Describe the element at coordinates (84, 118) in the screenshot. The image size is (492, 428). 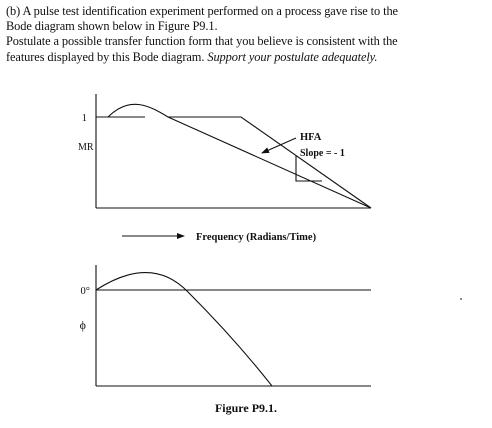
I see `amplitude-tick-one: 1` at that location.